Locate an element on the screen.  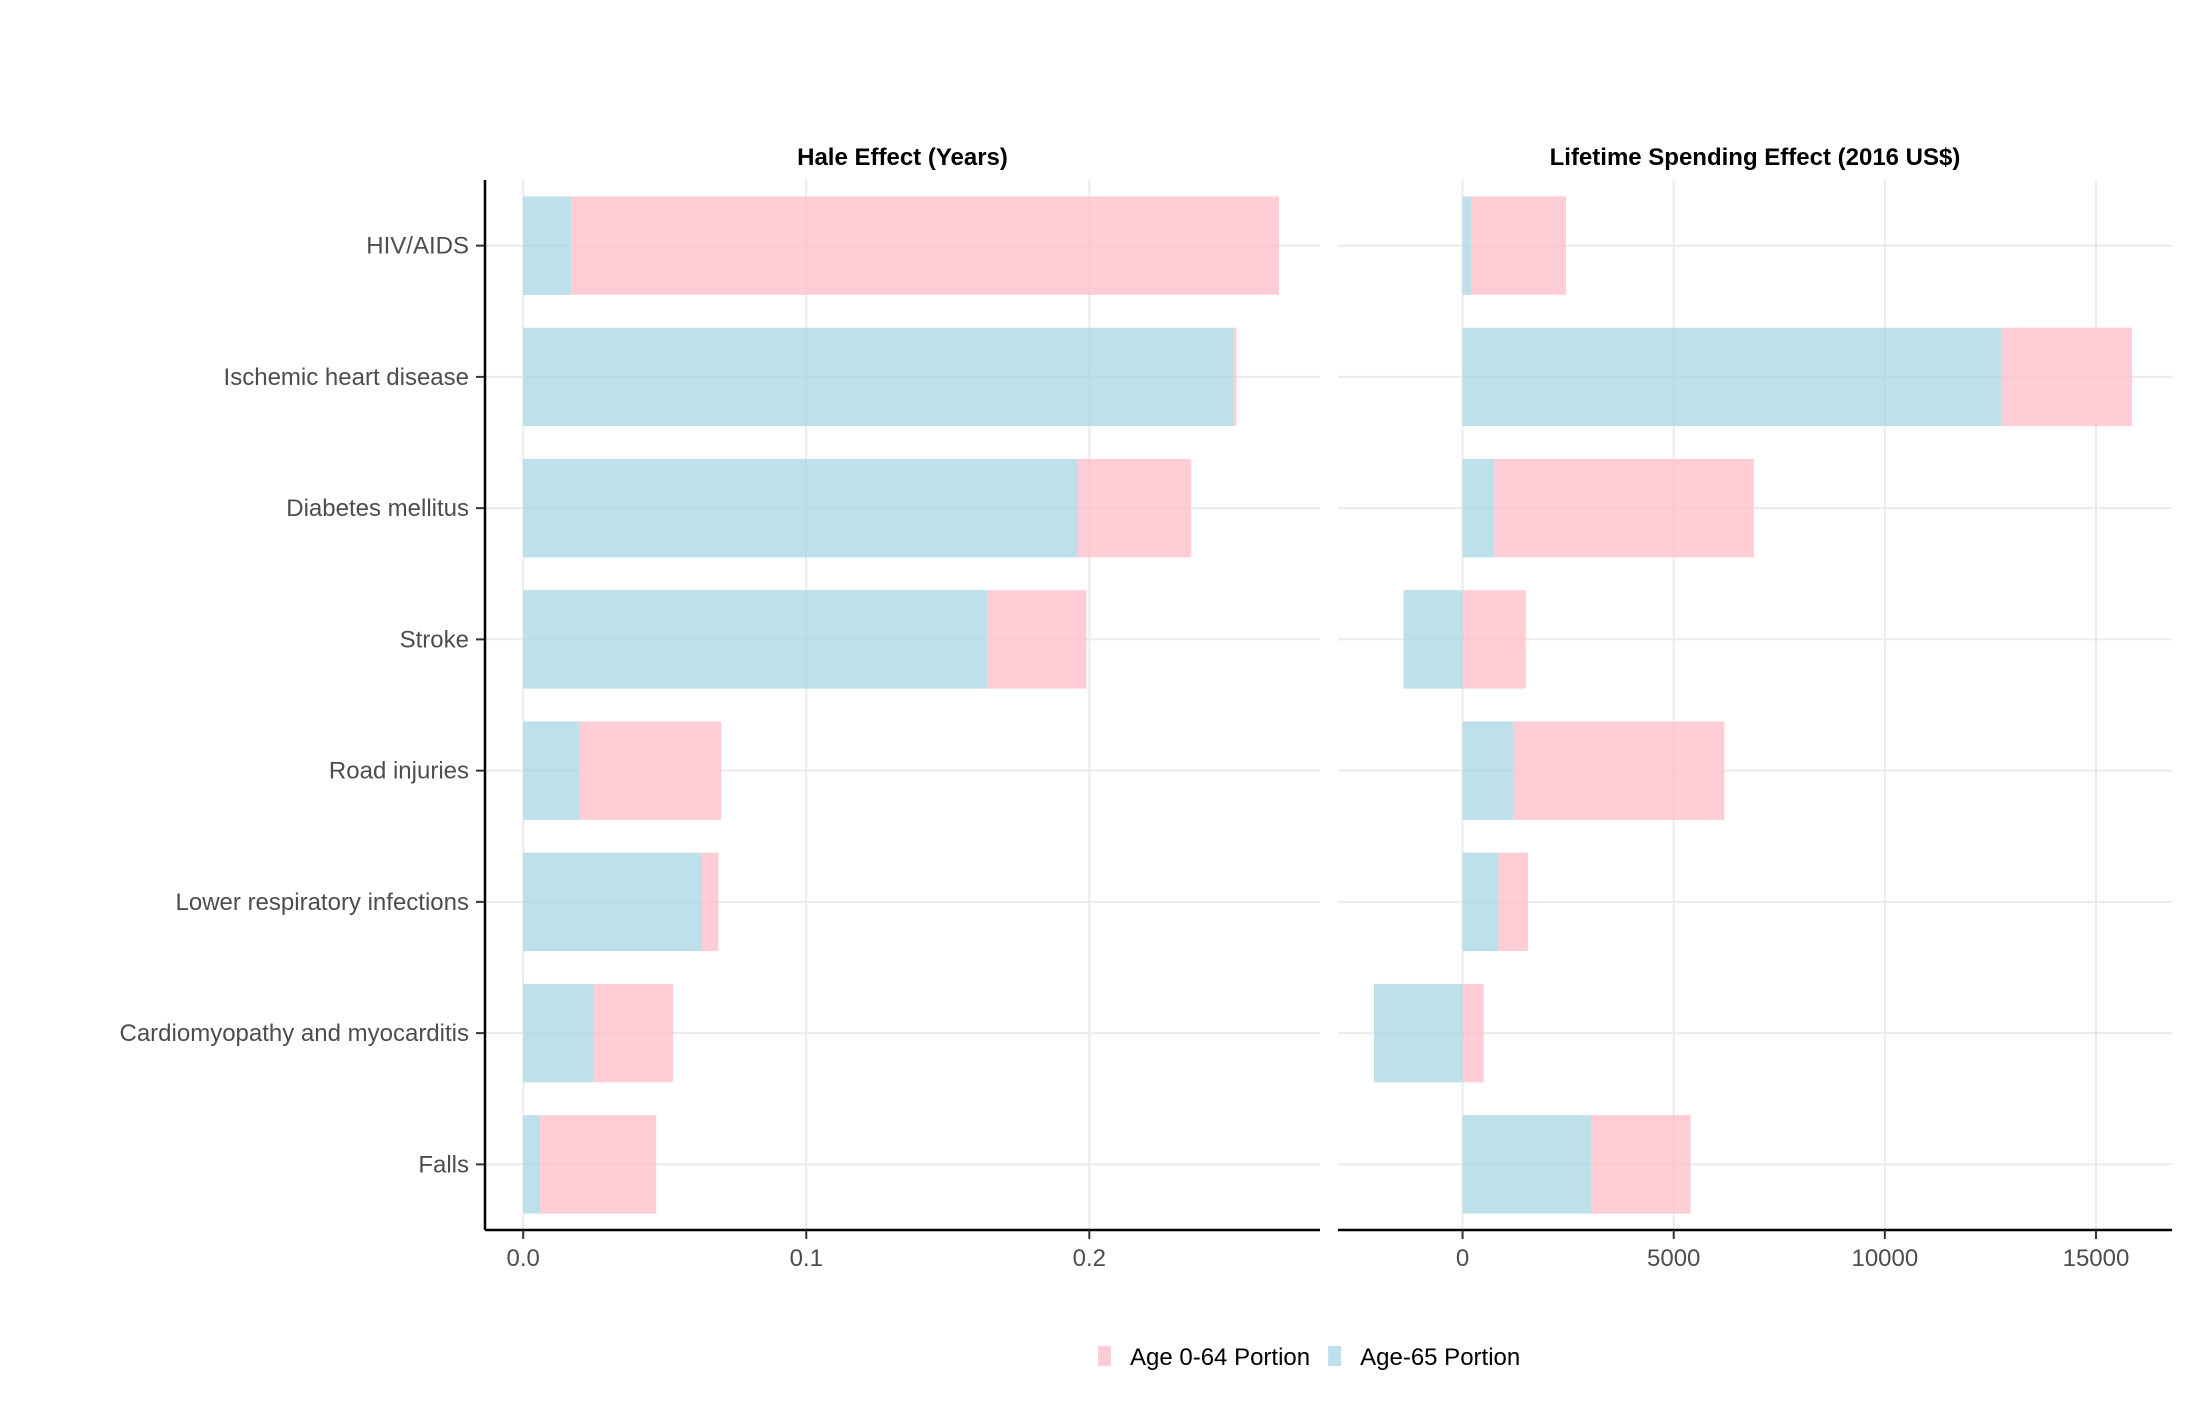
panel-title: Lifetime Spending Effect (2016 US$) is located at coordinates (1755, 157).